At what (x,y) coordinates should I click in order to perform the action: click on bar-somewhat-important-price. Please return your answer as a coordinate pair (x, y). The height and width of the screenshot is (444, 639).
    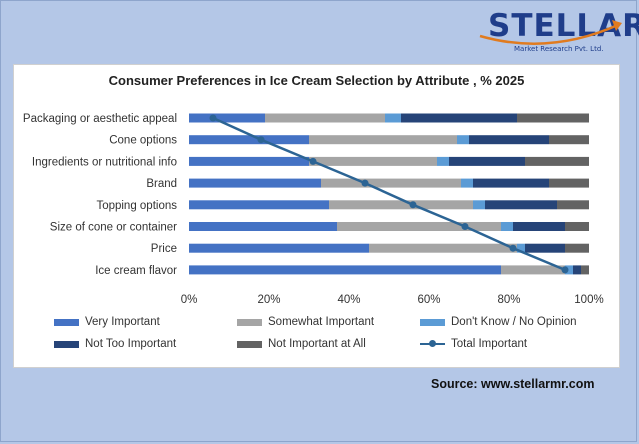
    Looking at the image, I should click on (443, 248).